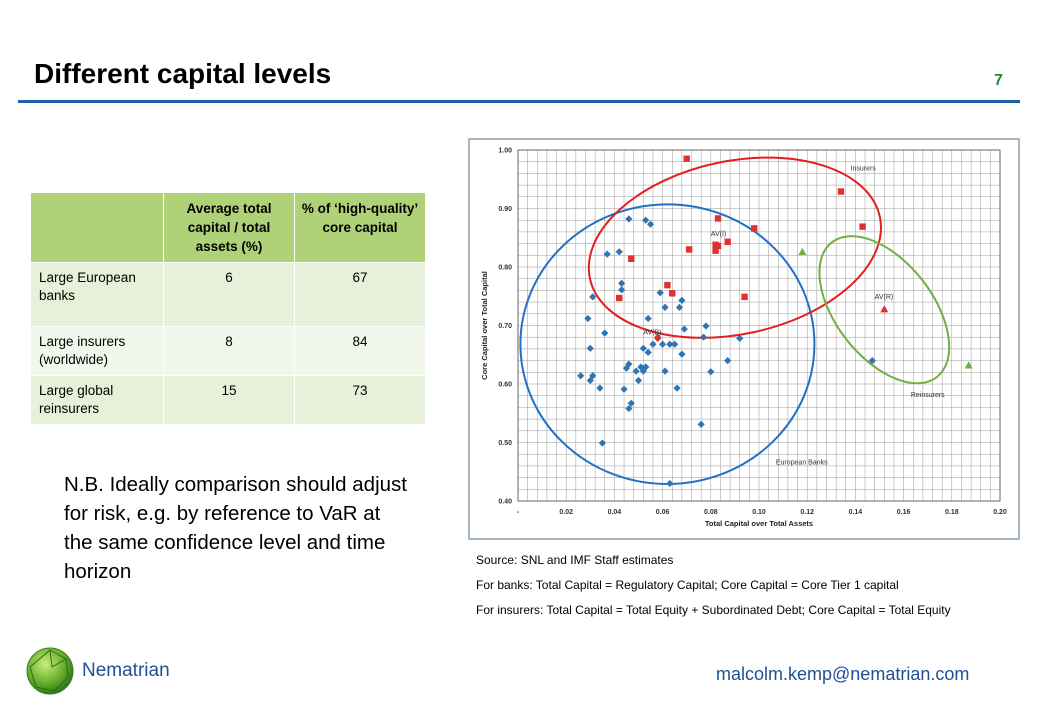 The height and width of the screenshot is (720, 1040). Describe the element at coordinates (843, 674) in the screenshot. I see `contact-email: malcolm.kemp@nematrian.com` at that location.